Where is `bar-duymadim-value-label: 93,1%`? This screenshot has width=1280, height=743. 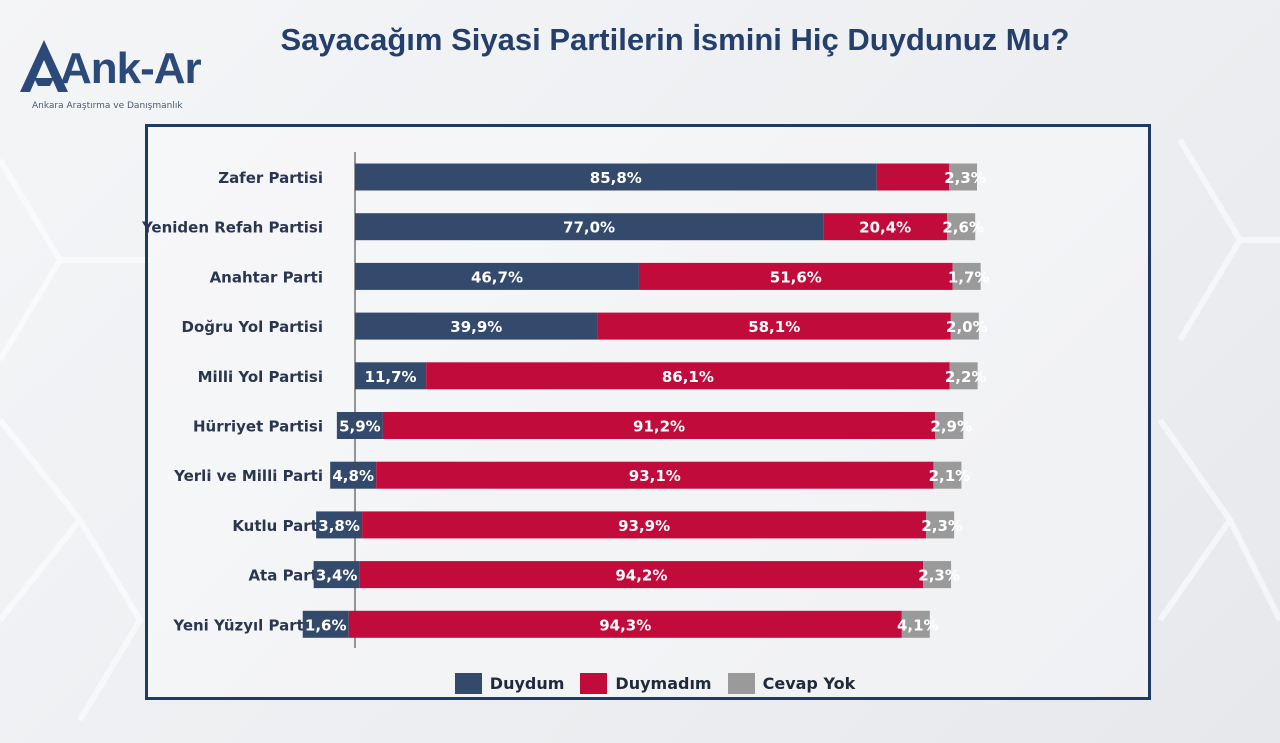 bar-duymadim-value-label: 93,1% is located at coordinates (655, 476).